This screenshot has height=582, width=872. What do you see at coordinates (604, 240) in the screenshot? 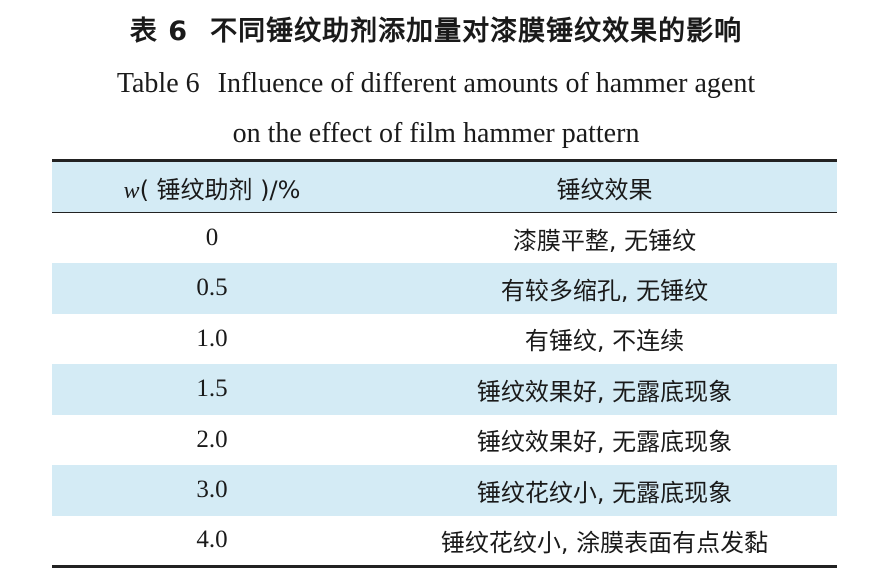
I see `cell-effect: 漆膜平整, 无锤纹` at bounding box center [604, 240].